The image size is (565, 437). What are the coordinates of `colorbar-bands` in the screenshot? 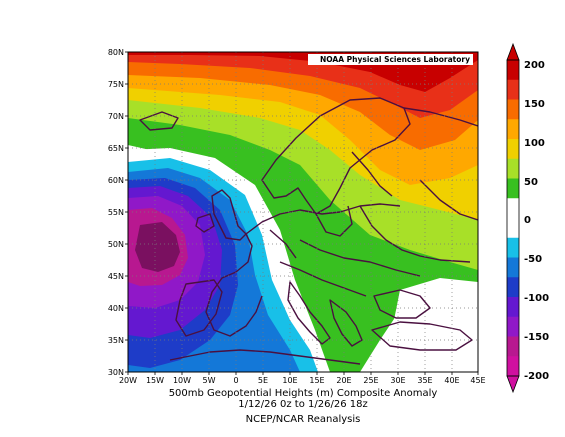 It's located at (513, 218).